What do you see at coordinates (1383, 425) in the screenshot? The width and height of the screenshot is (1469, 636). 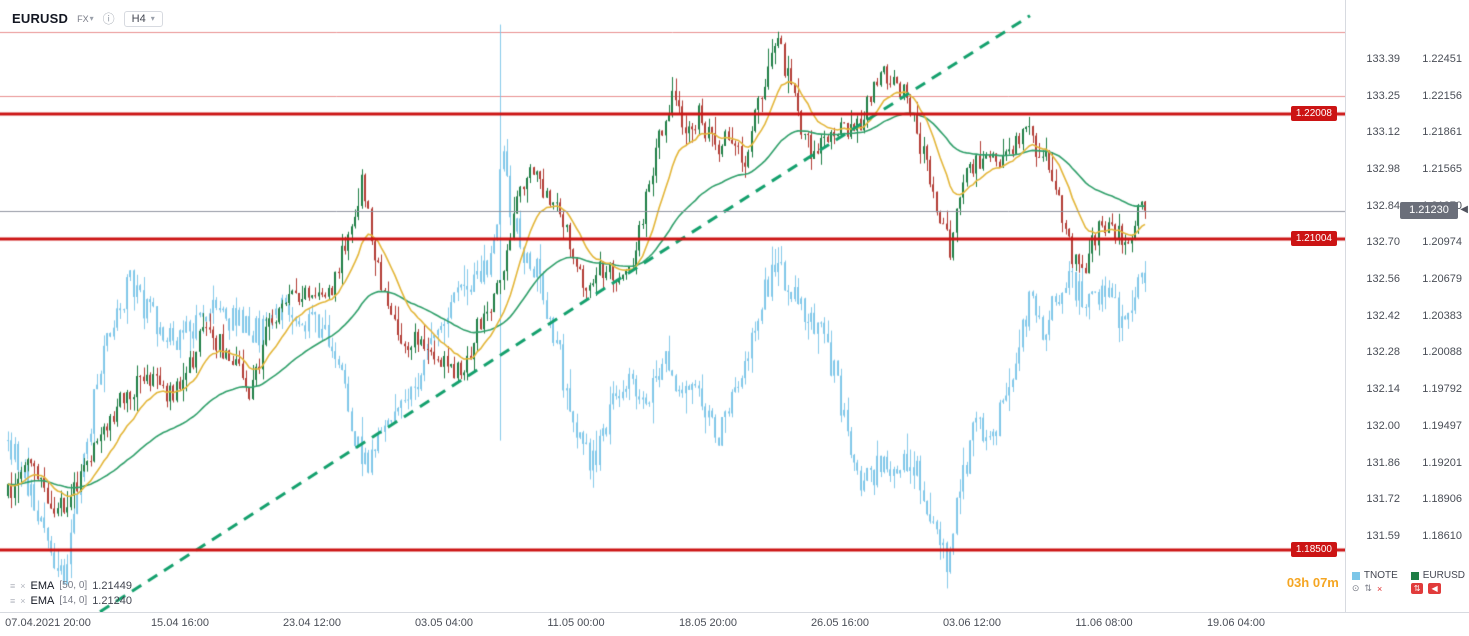 I see `tnote-tick-value: 132.00` at bounding box center [1383, 425].